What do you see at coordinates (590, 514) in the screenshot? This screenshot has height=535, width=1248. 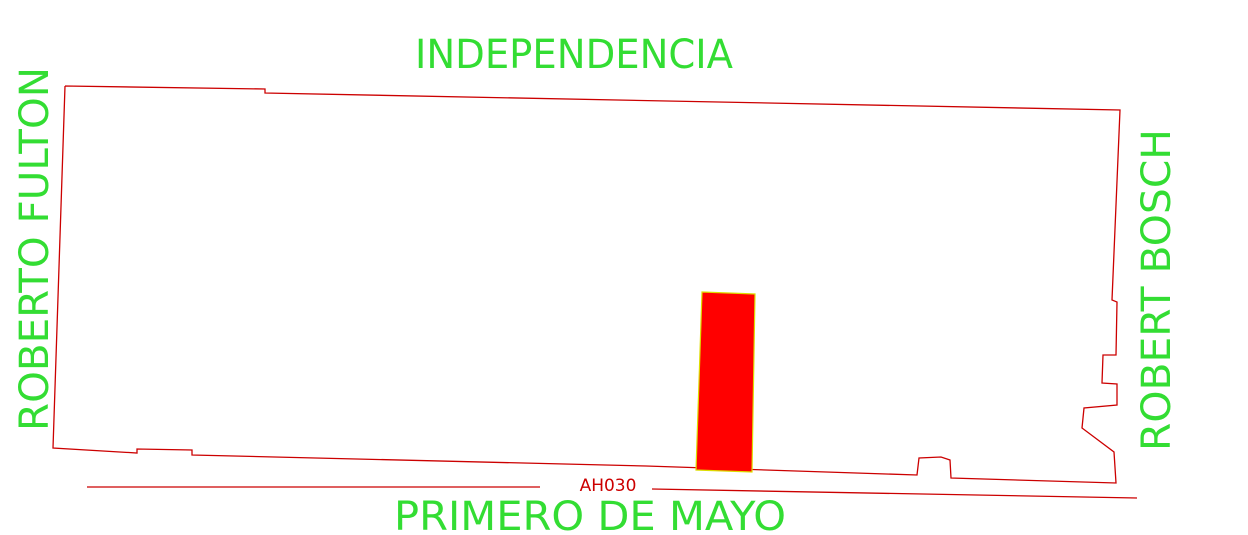 I see `street-label-south: PRIMERO DE MAYO` at bounding box center [590, 514].